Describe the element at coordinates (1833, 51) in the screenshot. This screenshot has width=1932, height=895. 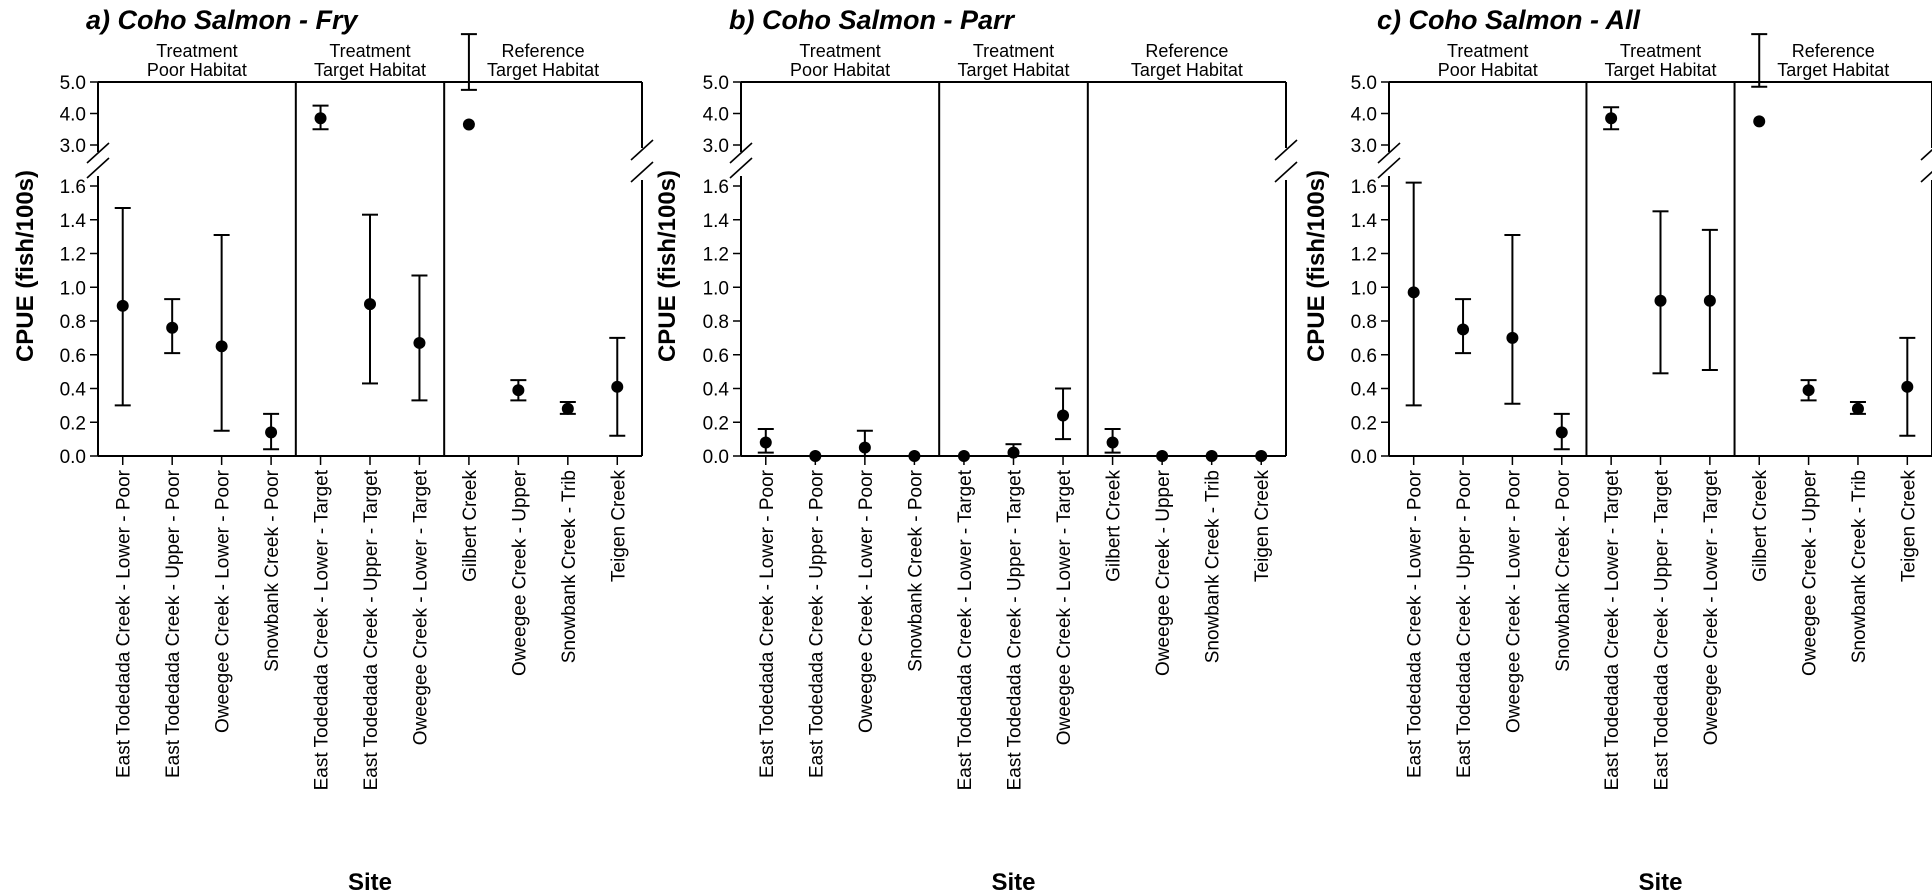
I see `group-header-line1: Reference` at that location.